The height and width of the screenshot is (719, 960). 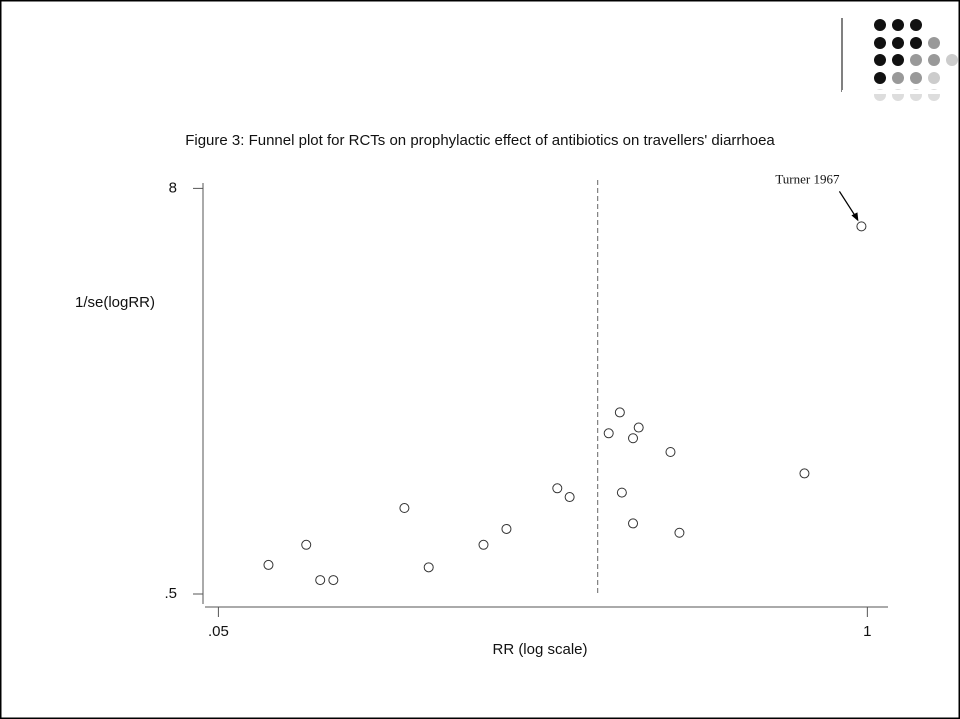 I want to click on x-tick-label: 1, so click(x=867, y=631).